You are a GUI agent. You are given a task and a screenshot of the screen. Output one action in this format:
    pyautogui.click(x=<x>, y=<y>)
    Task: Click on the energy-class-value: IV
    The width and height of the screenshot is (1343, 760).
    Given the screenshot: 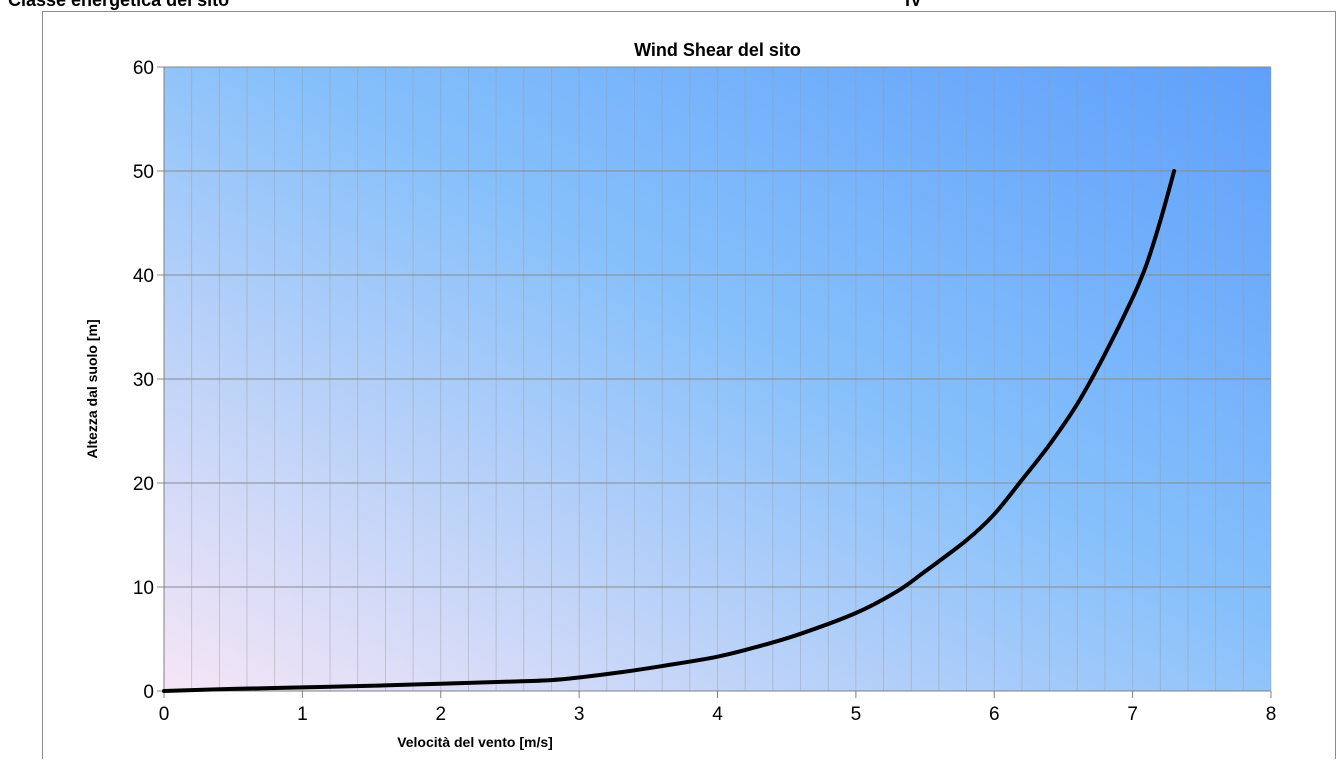 What is the action you would take?
    pyautogui.click(x=914, y=5)
    